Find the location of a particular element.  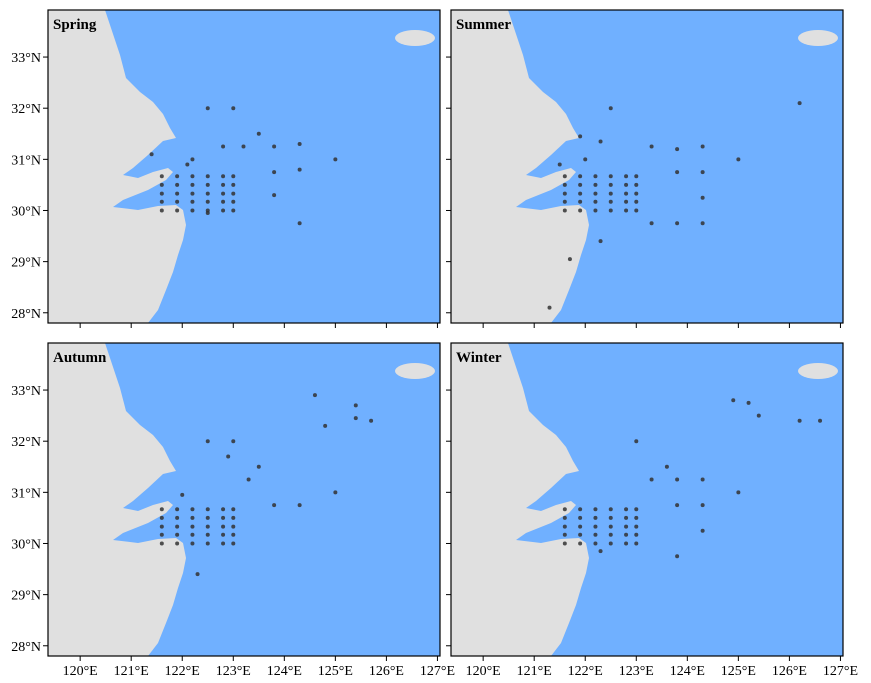

y-tick-label: 32°N is located at coordinates (26, 442).